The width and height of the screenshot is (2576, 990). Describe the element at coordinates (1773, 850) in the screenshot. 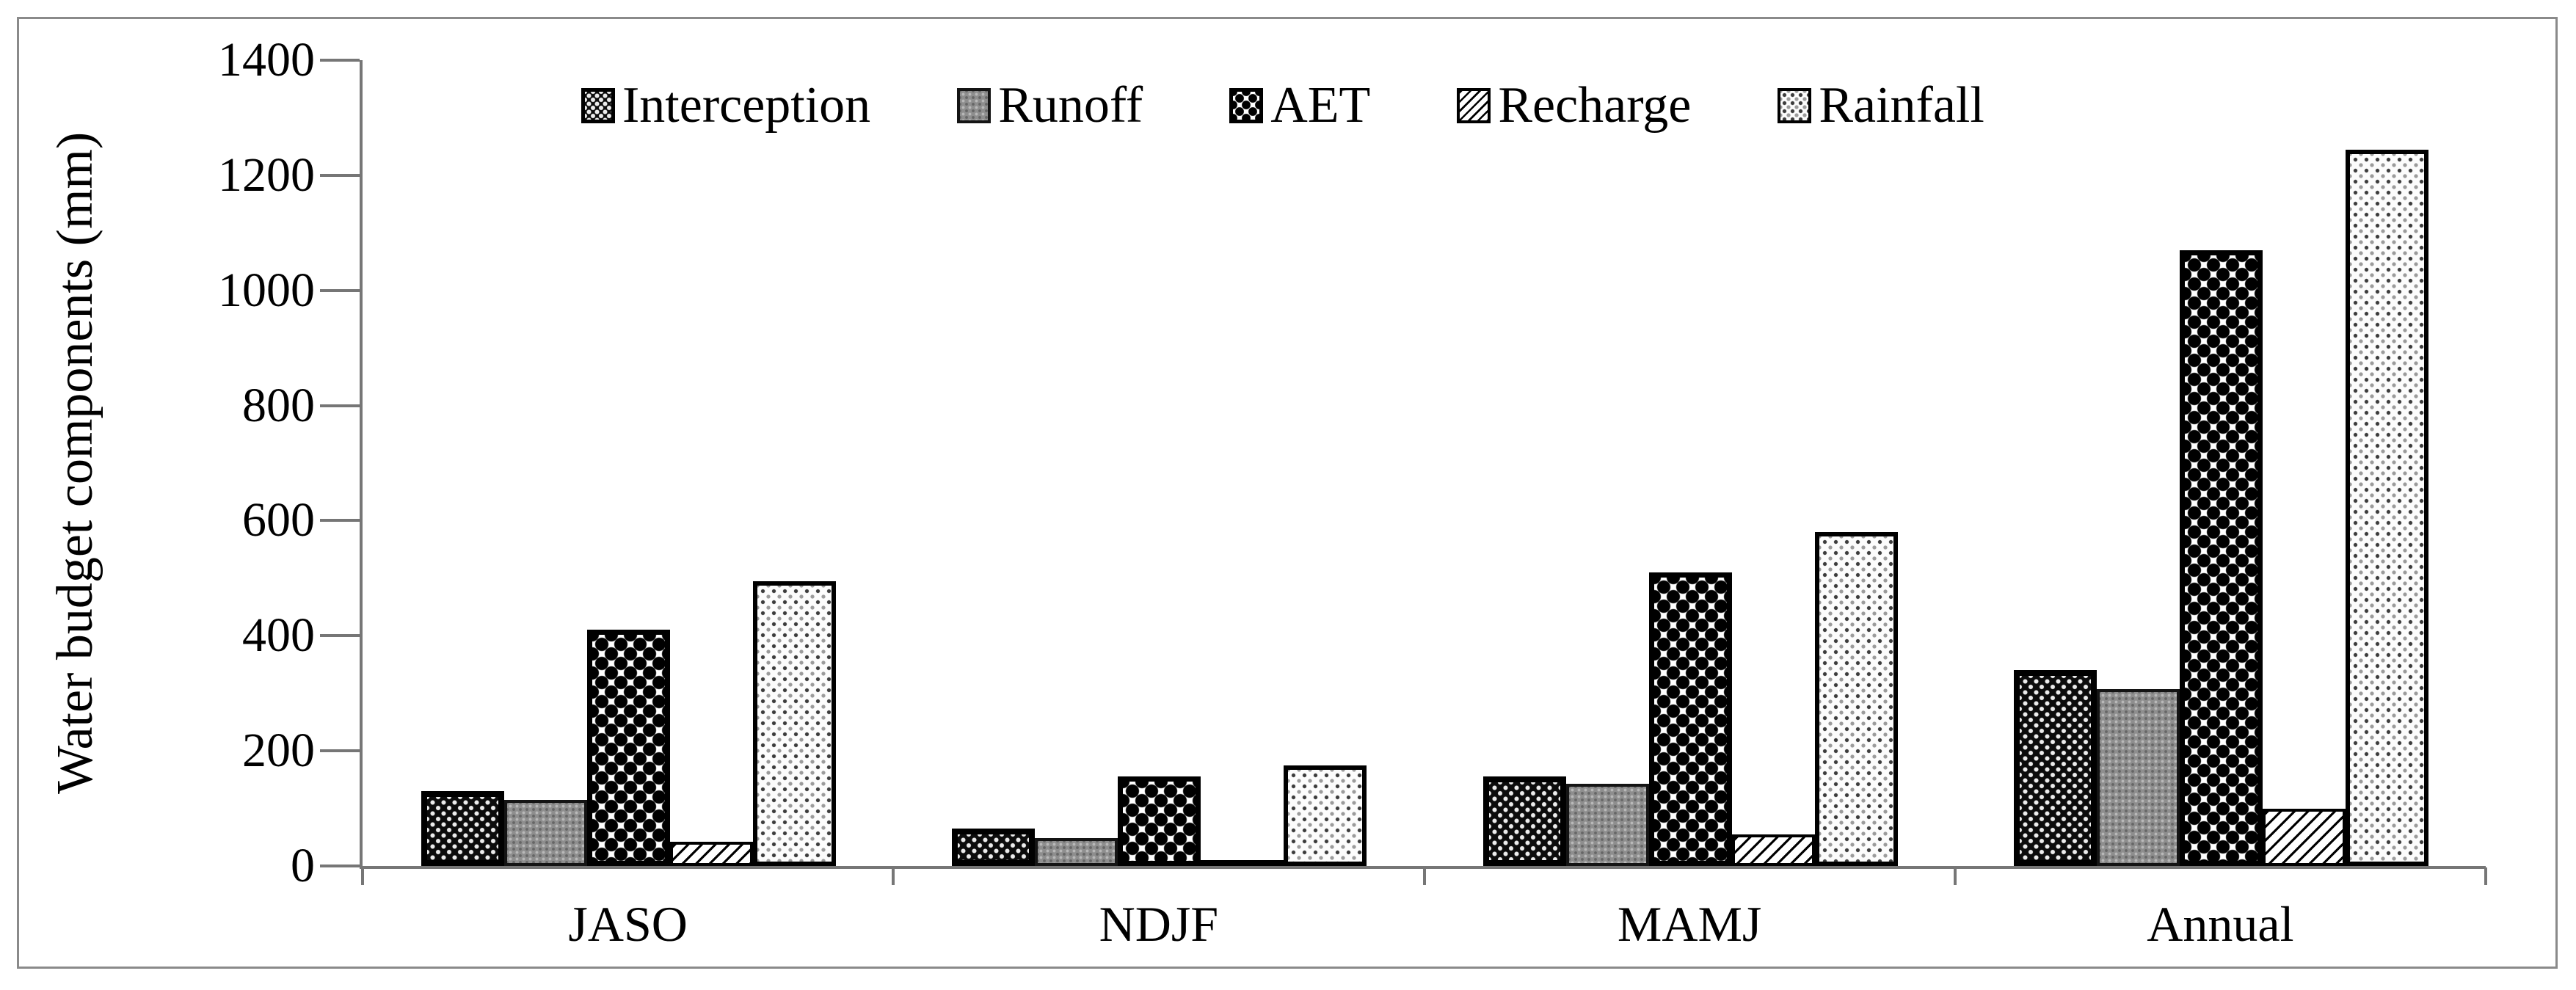

I see `bar-recharge-mamj` at that location.